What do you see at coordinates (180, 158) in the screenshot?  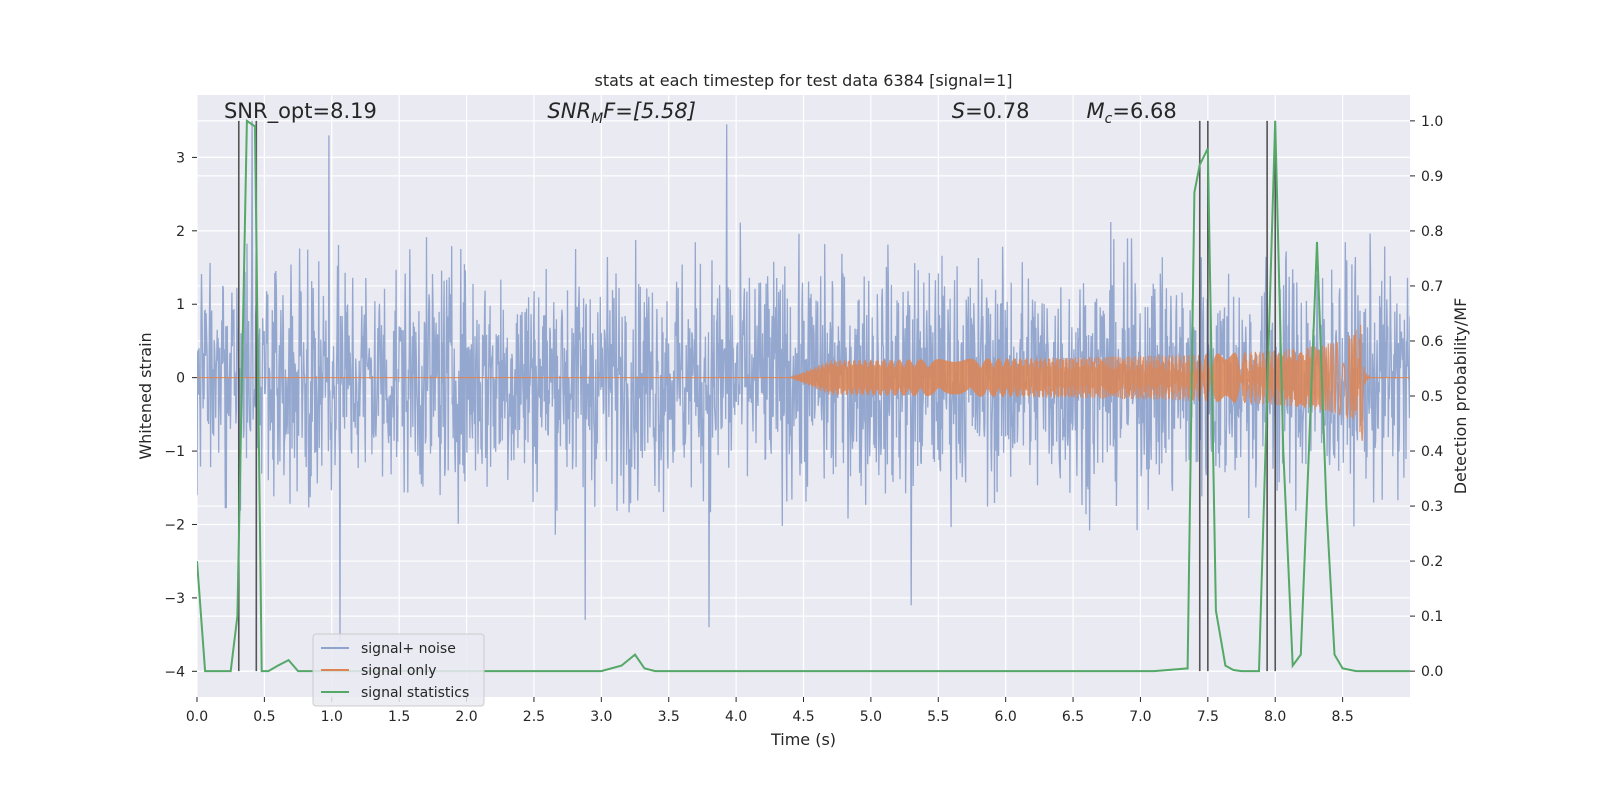 I see `y-left-tick-label: 3` at bounding box center [180, 158].